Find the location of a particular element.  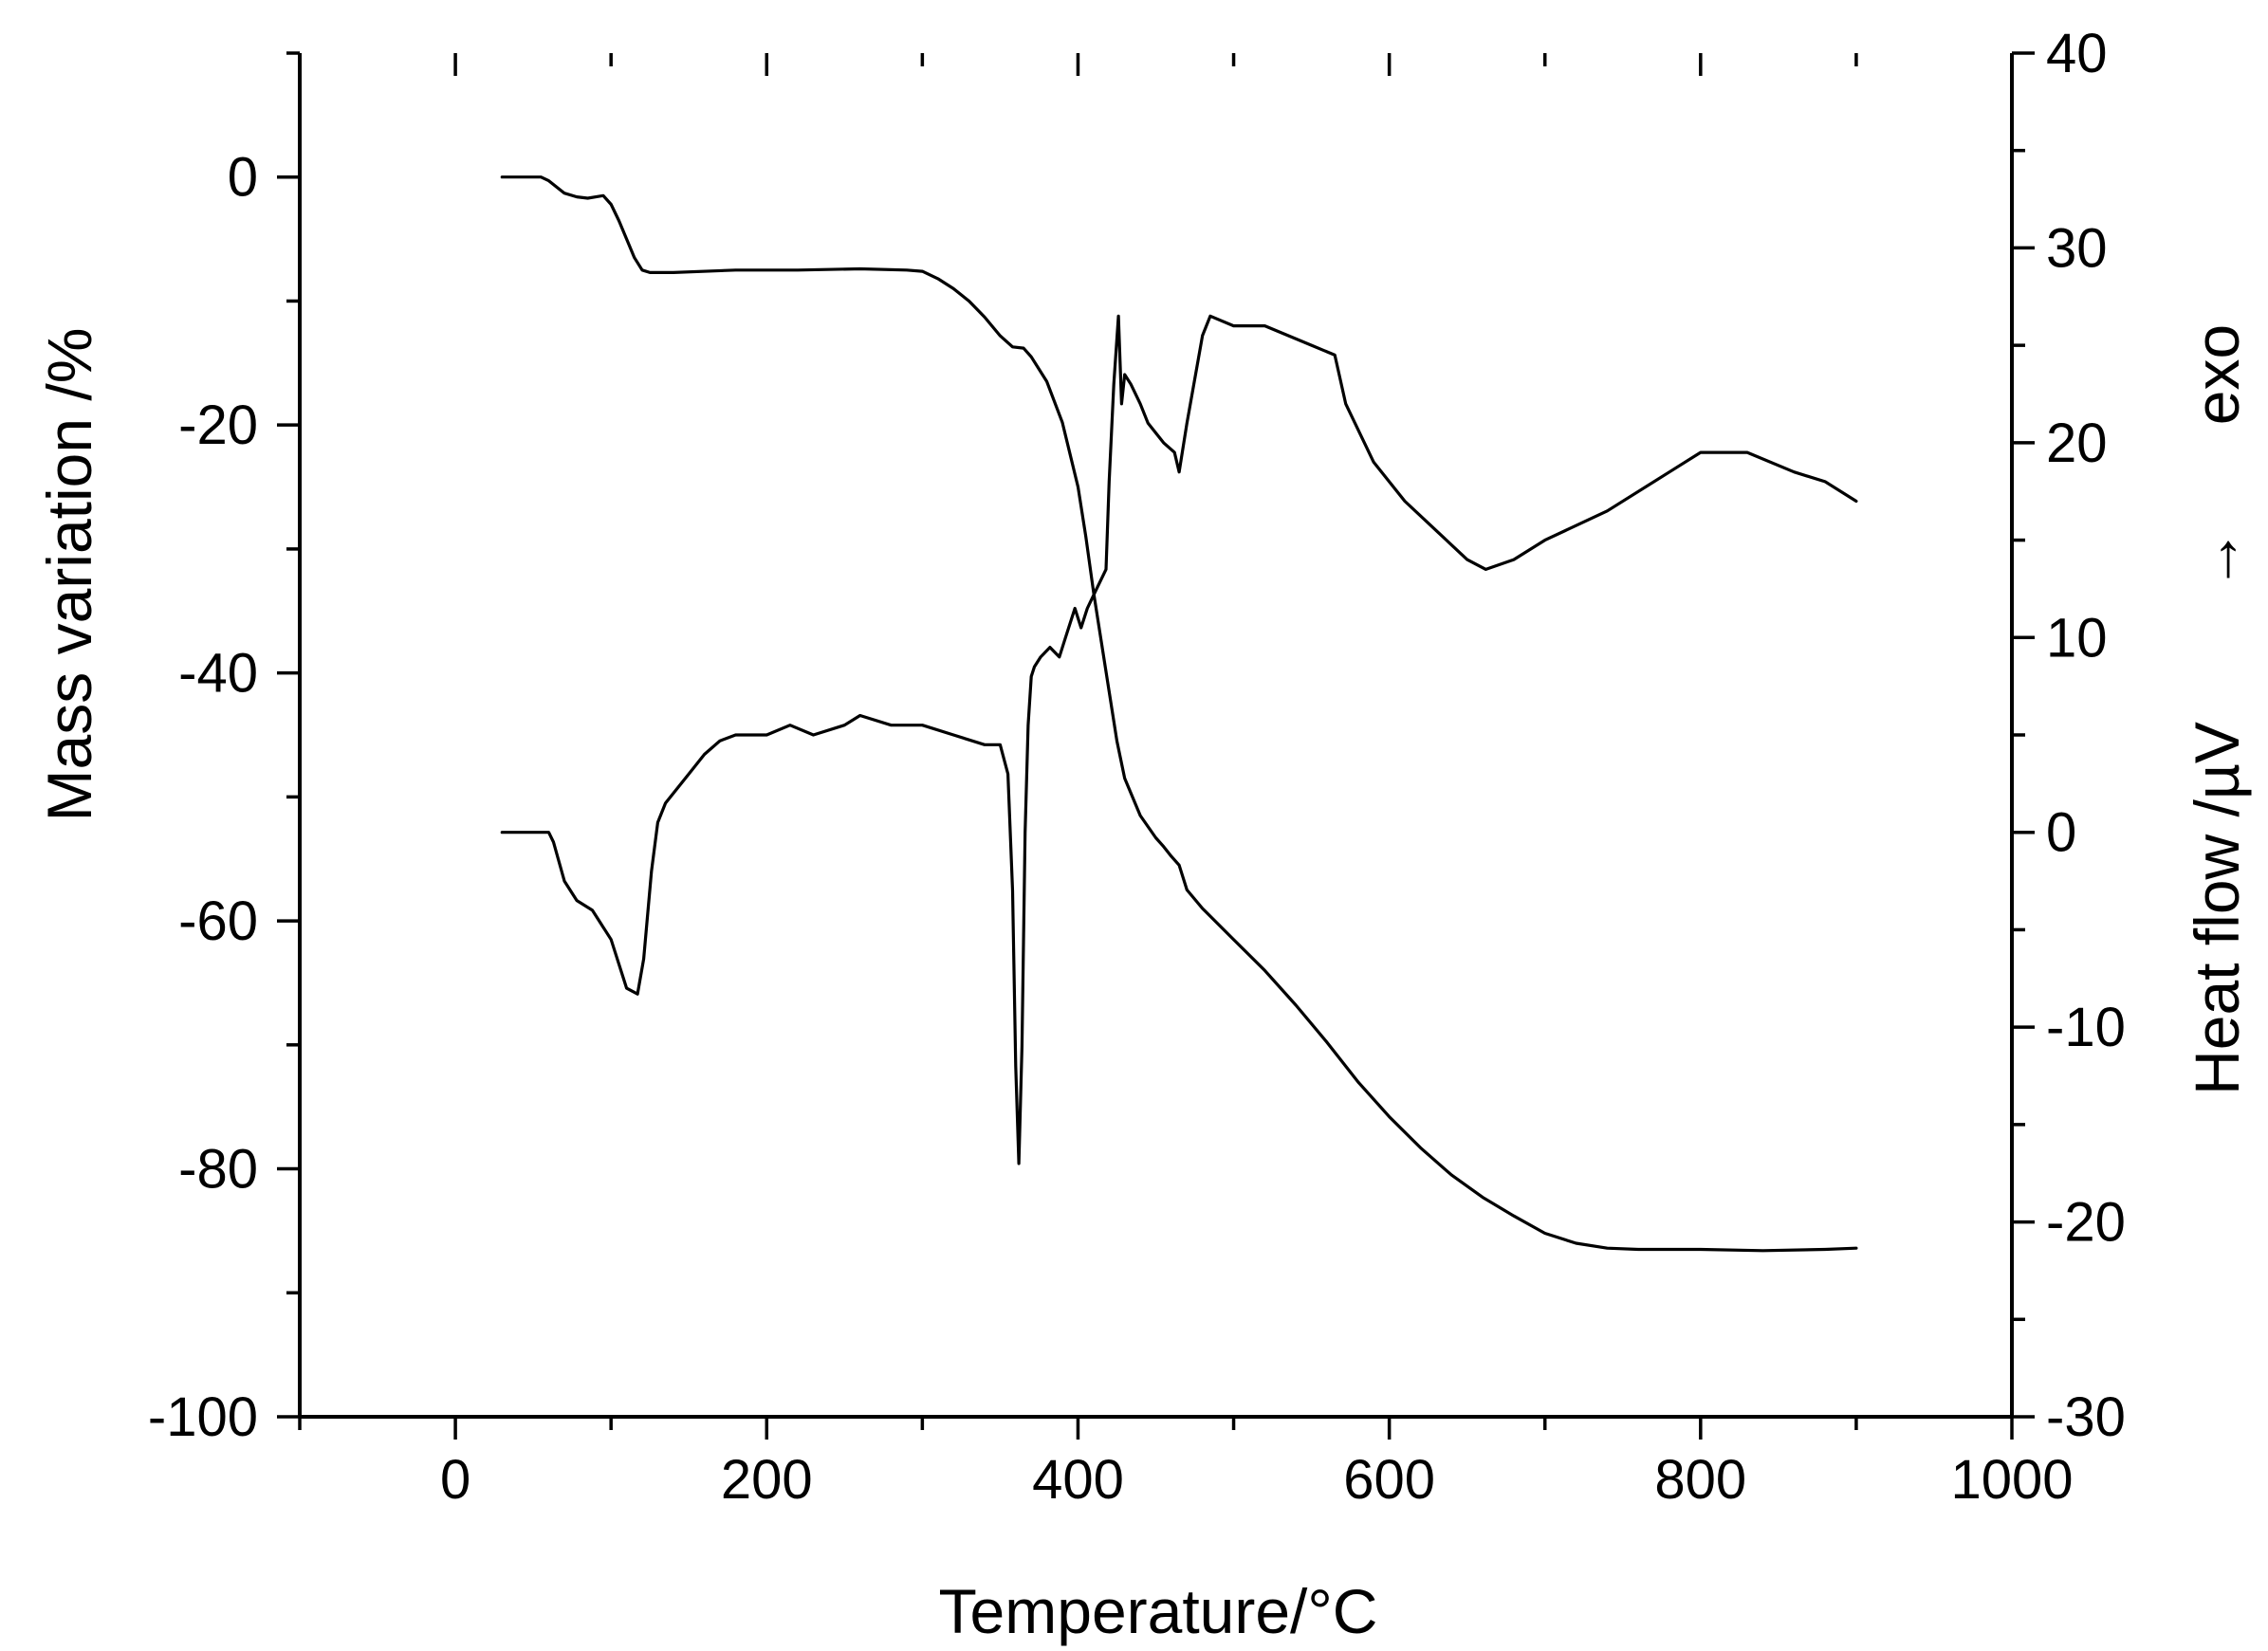

left-y-axis: 0 -20 -40 -60 -80 -100 is located at coordinates (224, 749).